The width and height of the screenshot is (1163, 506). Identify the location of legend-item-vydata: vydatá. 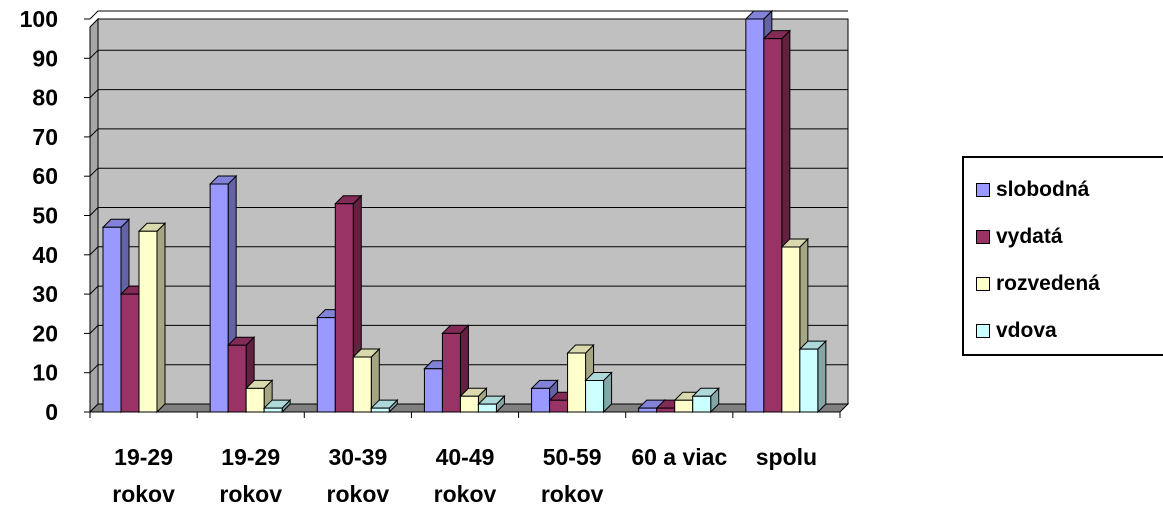
(1019, 237).